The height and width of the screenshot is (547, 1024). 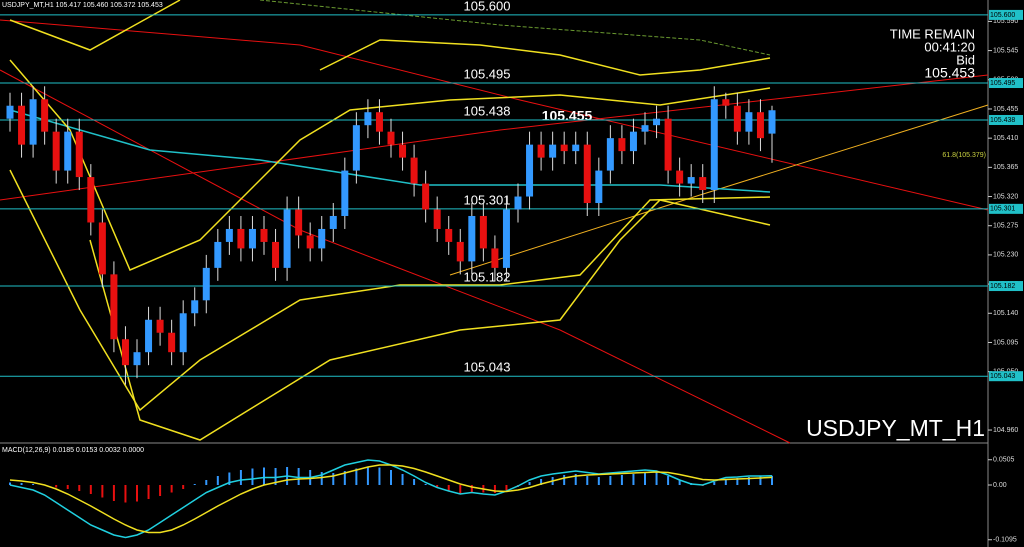 What do you see at coordinates (1005, 313) in the screenshot?
I see `y-tick-label: 105.140` at bounding box center [1005, 313].